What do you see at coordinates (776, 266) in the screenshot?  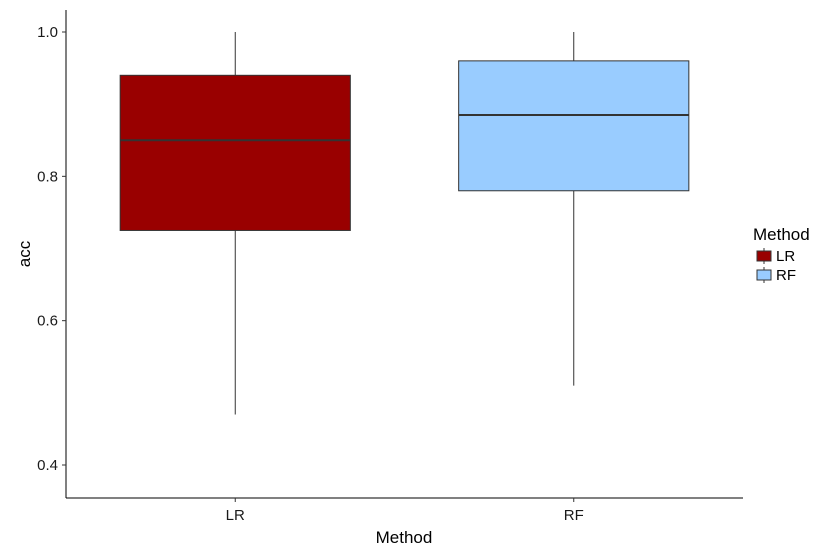 I see `legend-items: LR RF` at bounding box center [776, 266].